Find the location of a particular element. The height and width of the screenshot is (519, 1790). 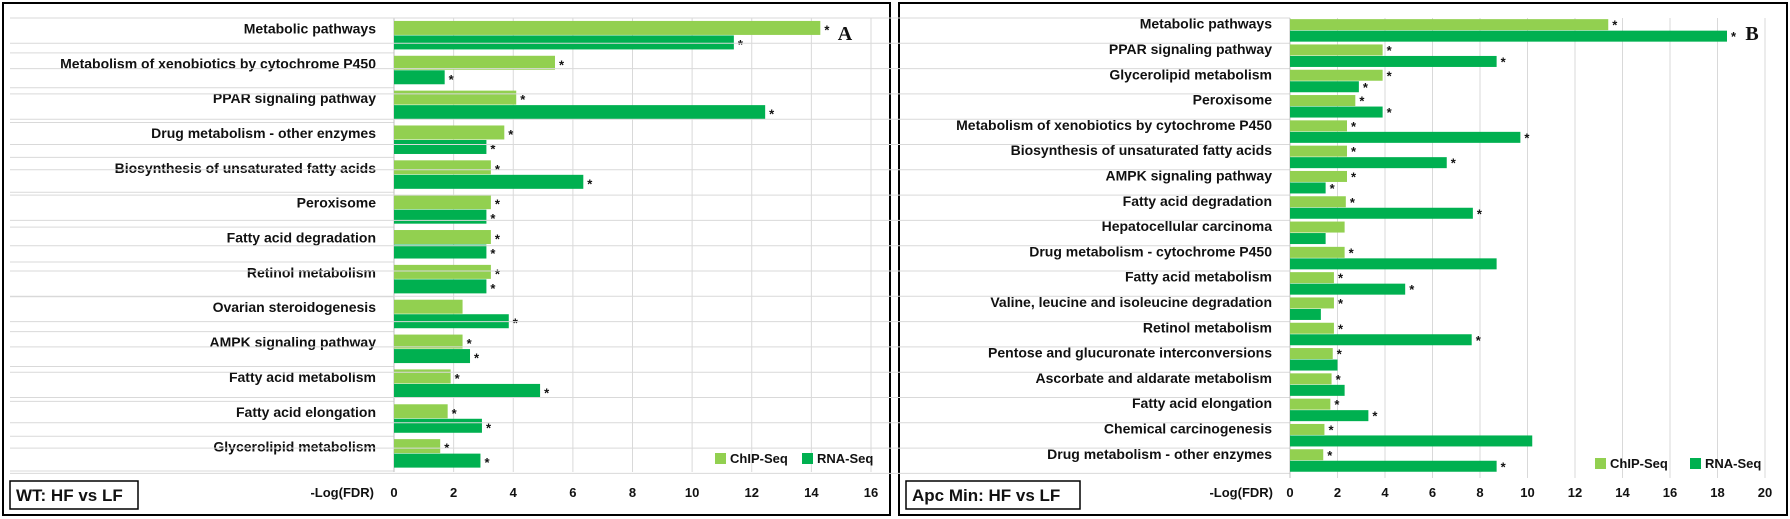

x-tick-label: 8 is located at coordinates (632, 492).